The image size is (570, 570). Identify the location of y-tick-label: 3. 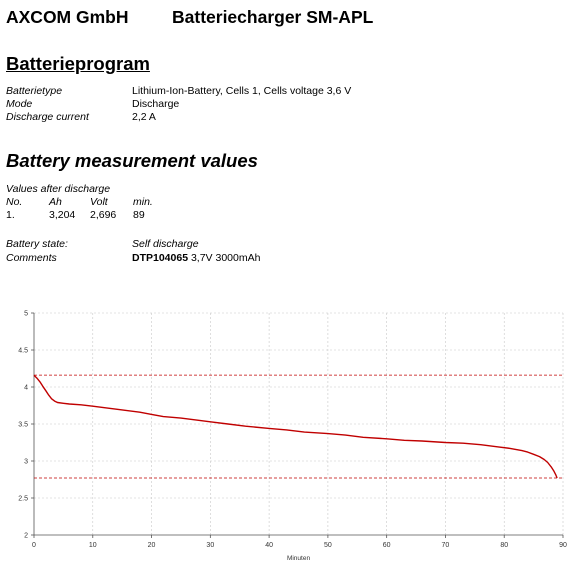
(26, 462).